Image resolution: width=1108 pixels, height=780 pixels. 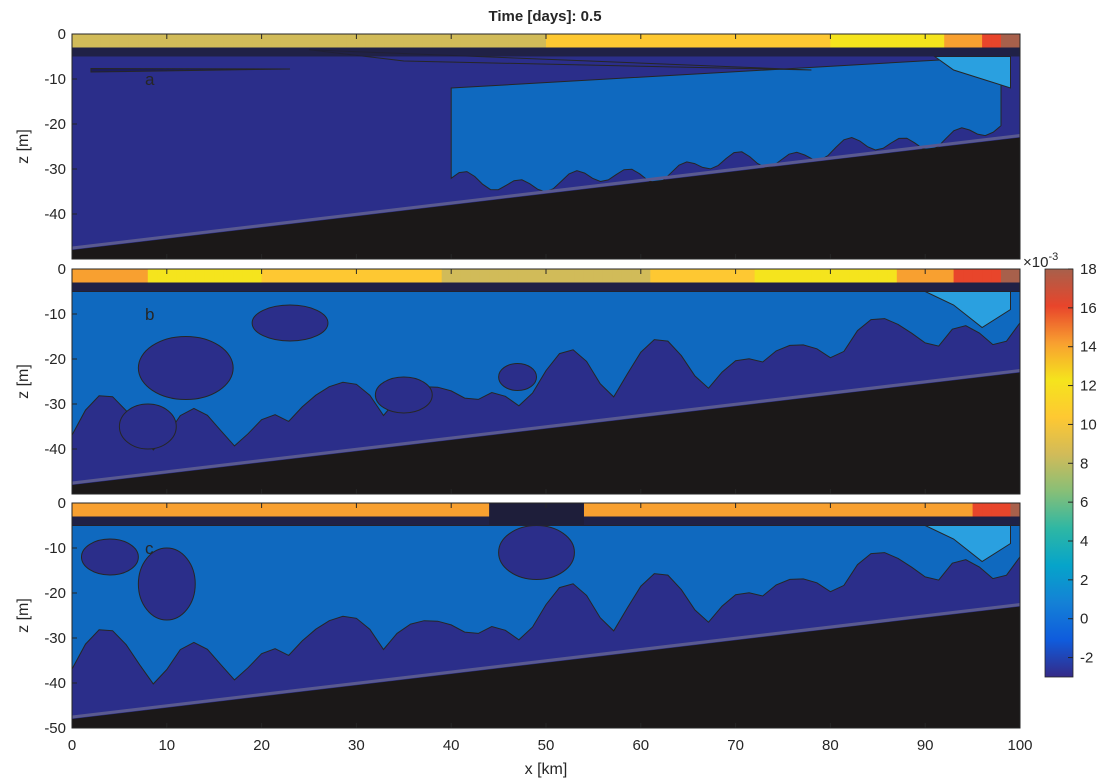 What do you see at coordinates (149, 548) in the screenshot?
I see `panel-letter: c` at bounding box center [149, 548].